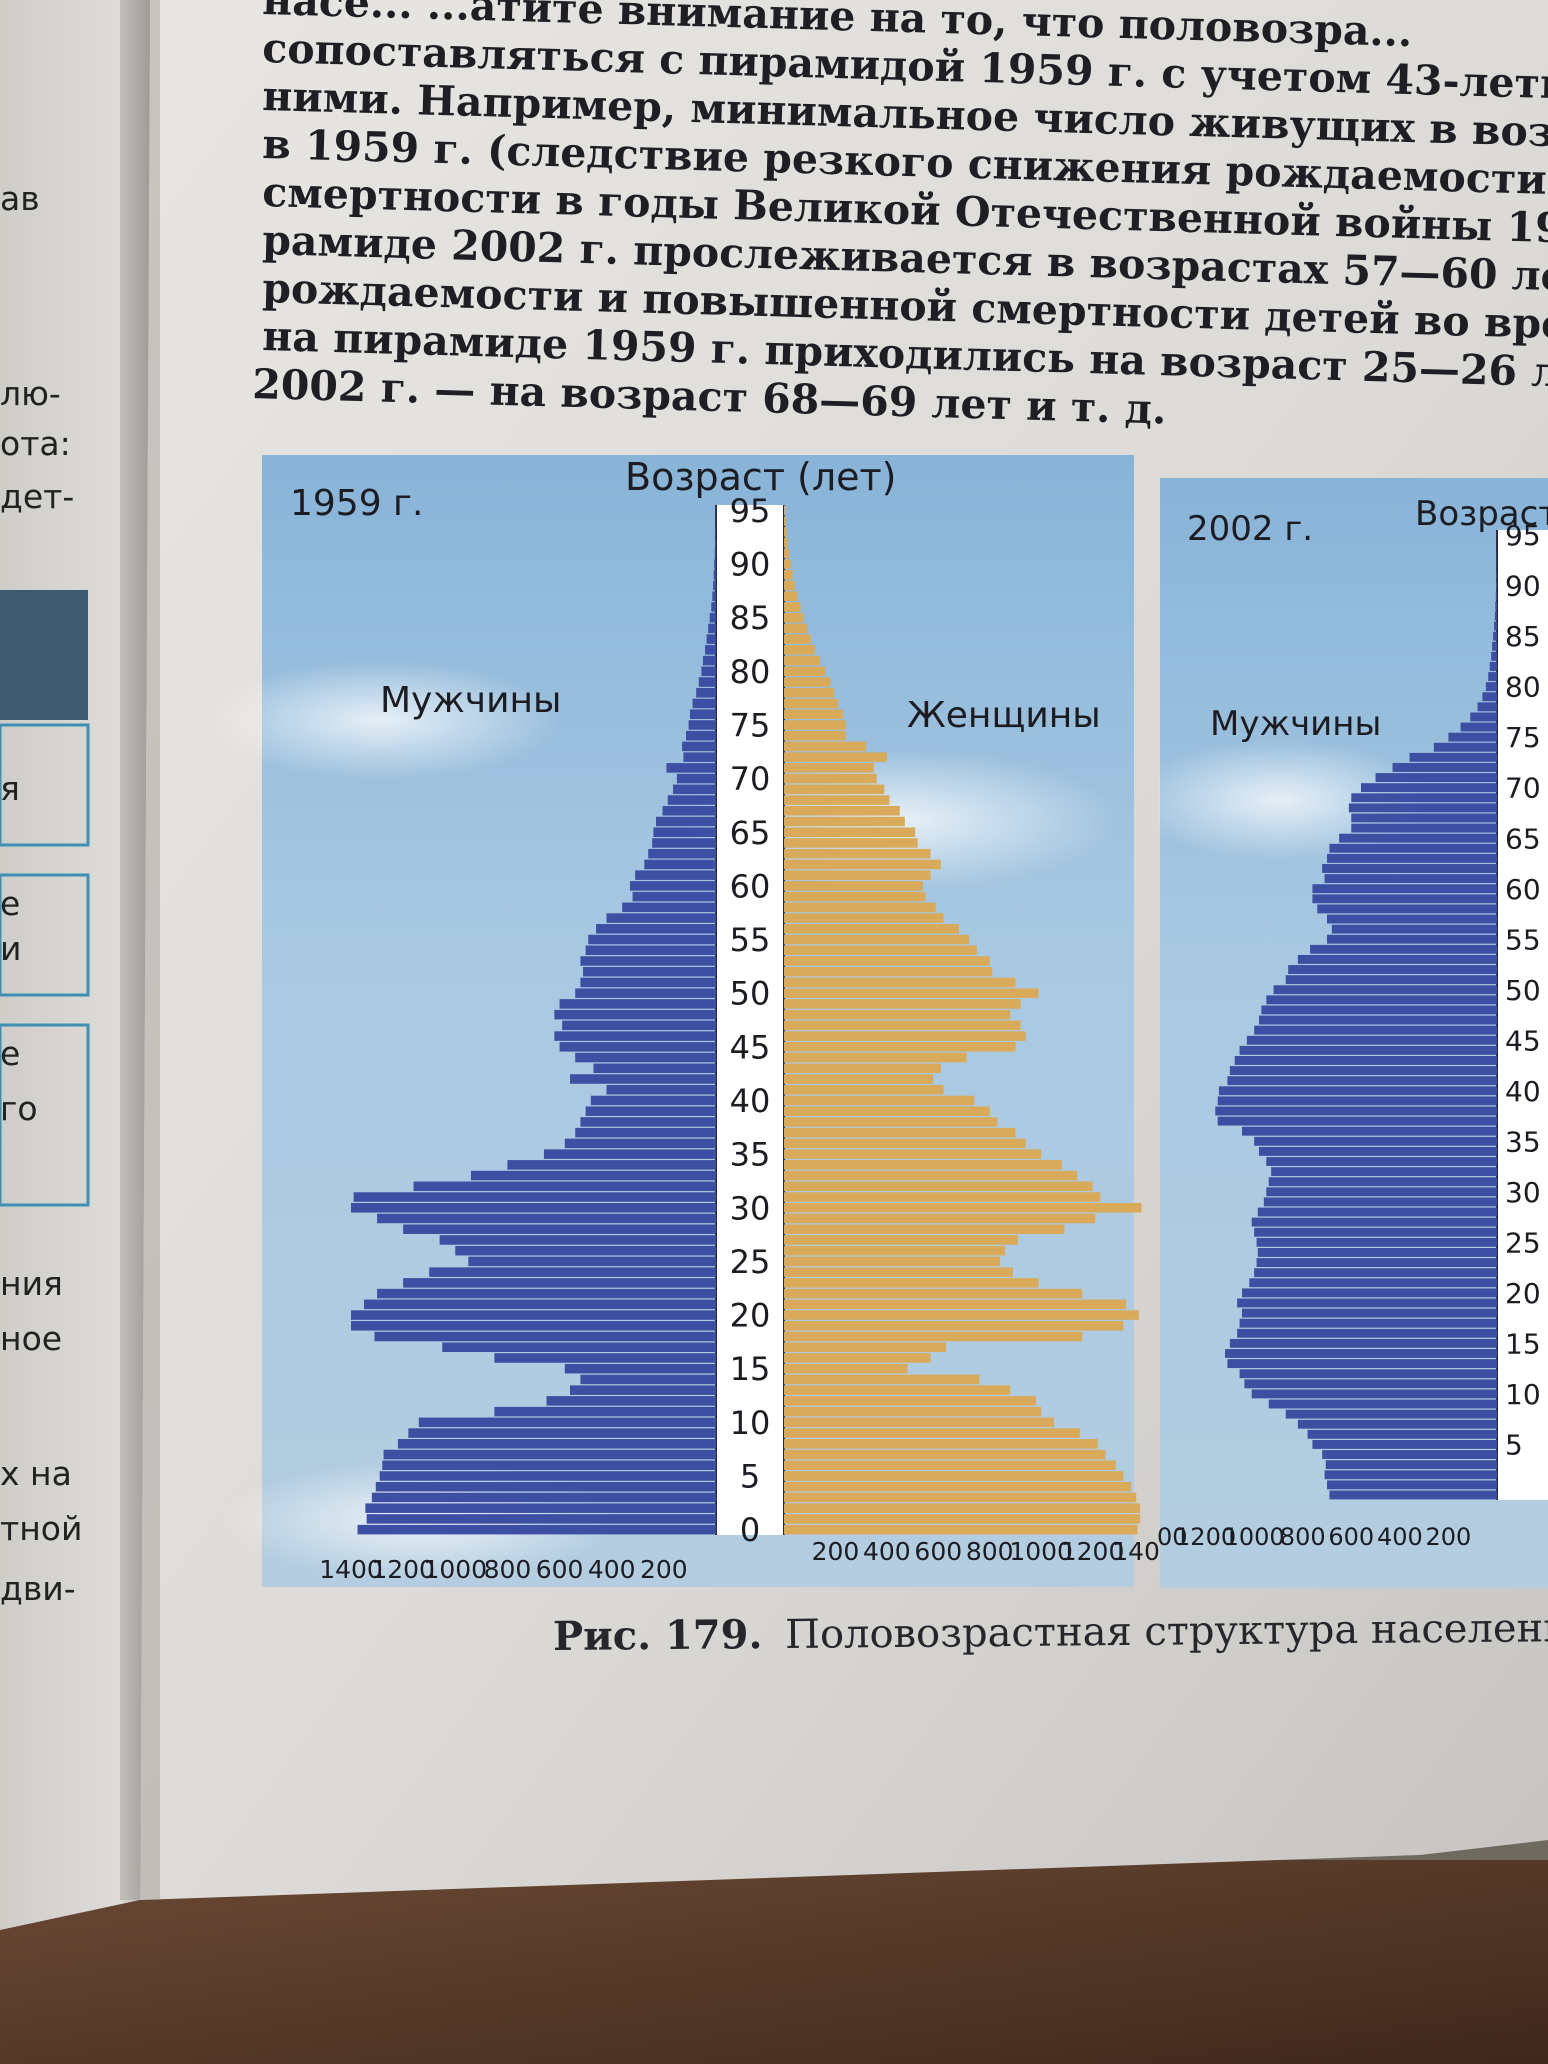  What do you see at coordinates (356, 503) in the screenshot?
I see `chart-title: 1959 г.` at bounding box center [356, 503].